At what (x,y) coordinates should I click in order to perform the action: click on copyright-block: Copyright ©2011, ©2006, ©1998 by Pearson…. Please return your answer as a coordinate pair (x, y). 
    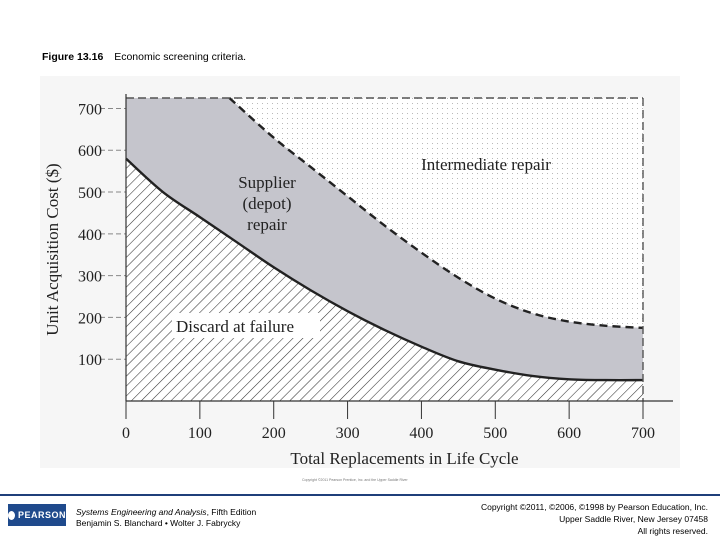
    Looking at the image, I should click on (594, 519).